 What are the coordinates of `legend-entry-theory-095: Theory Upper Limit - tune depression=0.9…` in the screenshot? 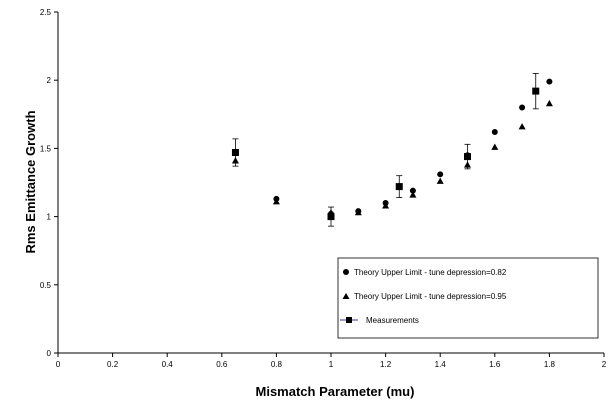 It's located at (424, 296).